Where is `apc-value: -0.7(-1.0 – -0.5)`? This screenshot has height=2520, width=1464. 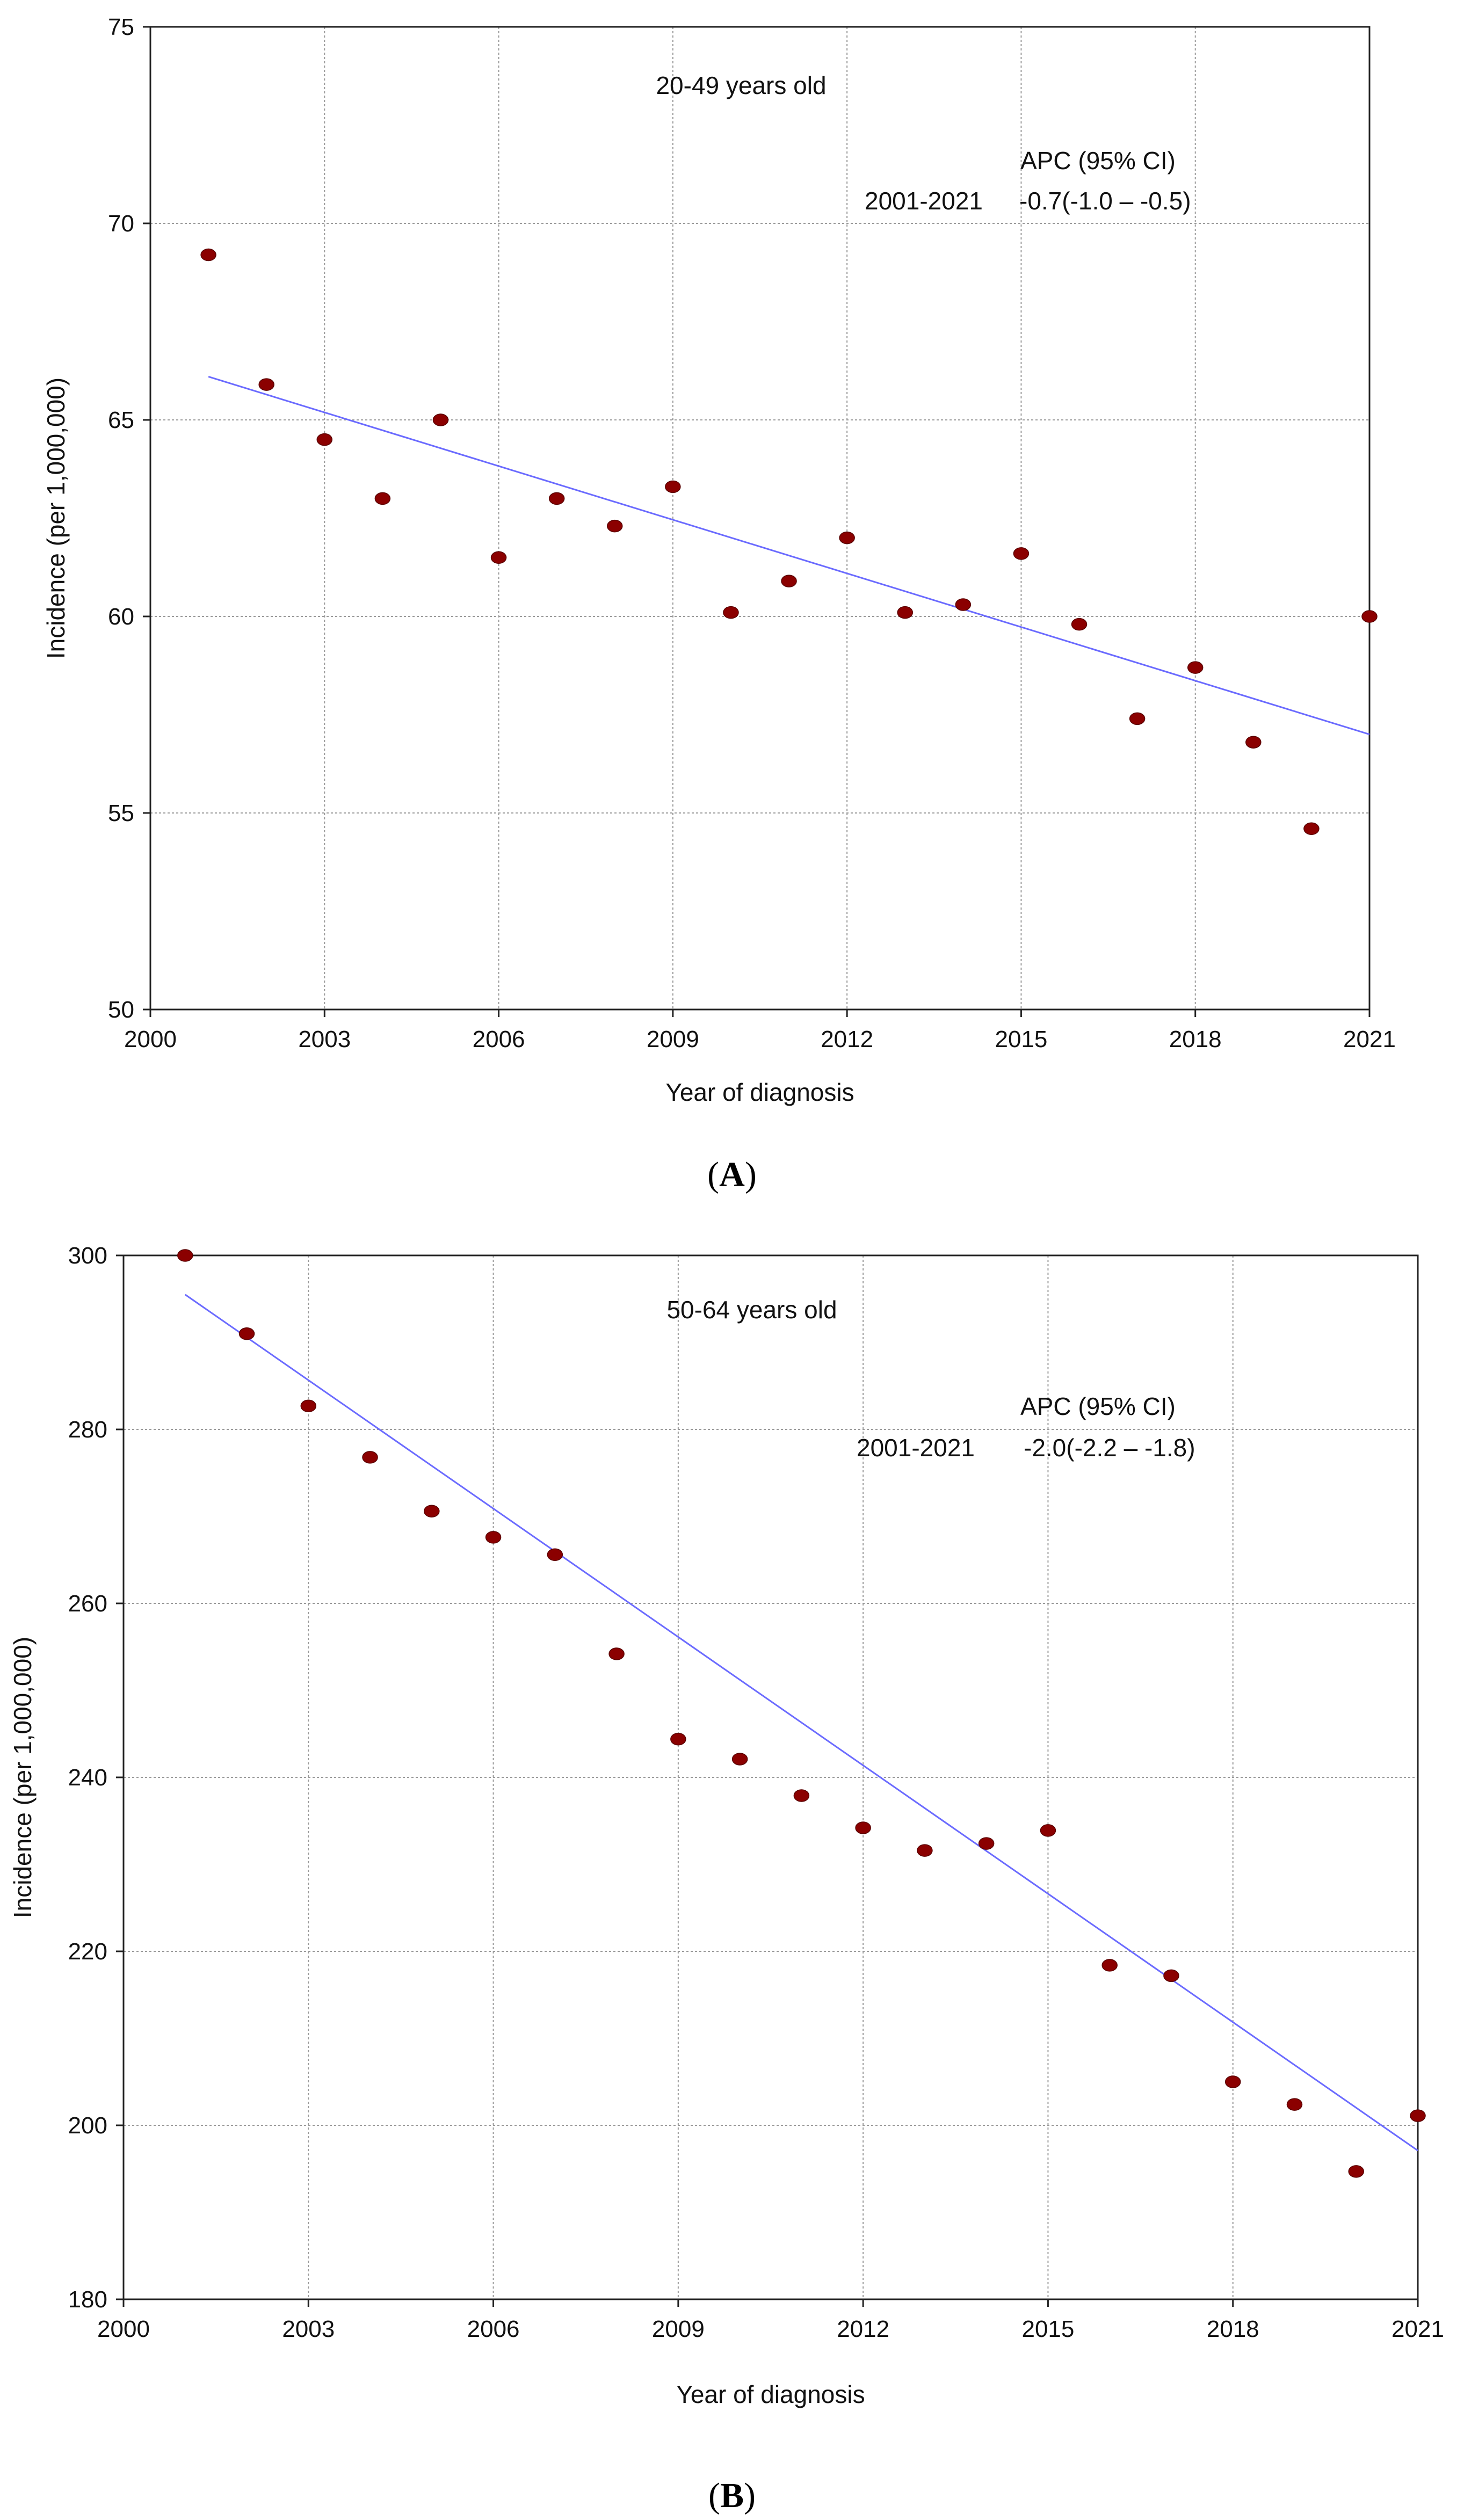
apc-value: -0.7(-1.0 – -0.5) is located at coordinates (1105, 201).